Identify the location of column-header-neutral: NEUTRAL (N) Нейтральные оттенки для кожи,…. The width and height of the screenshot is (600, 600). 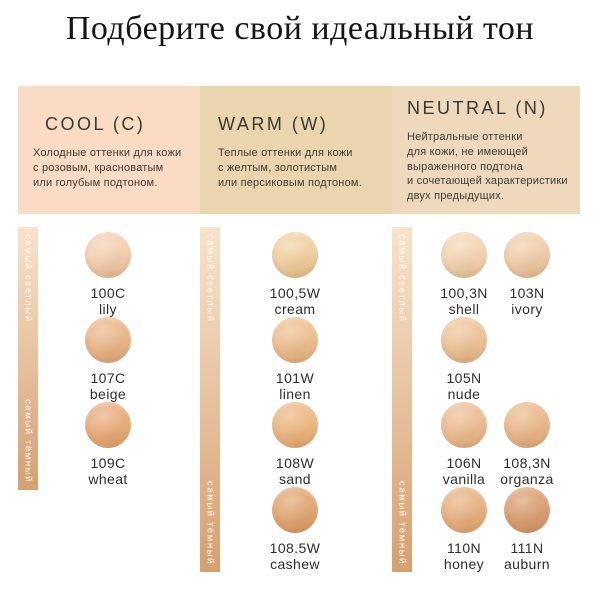
(486, 150).